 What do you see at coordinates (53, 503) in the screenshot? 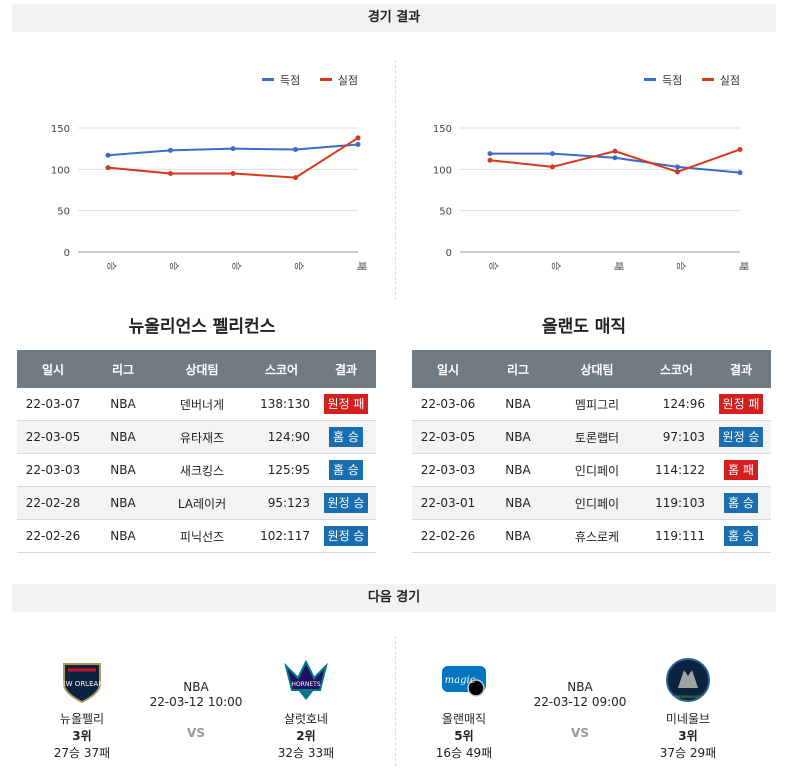
I see `cell-date: 22-02-28` at bounding box center [53, 503].